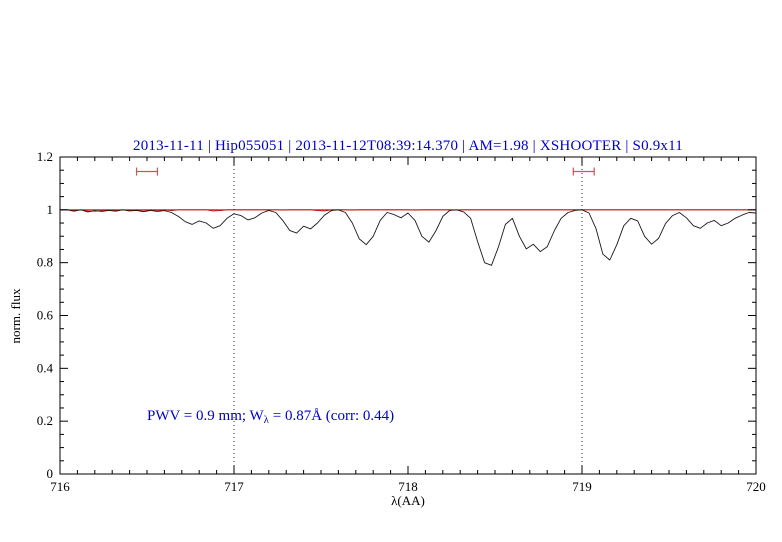  Describe the element at coordinates (756, 486) in the screenshot. I see `x-tick-label: 720` at that location.